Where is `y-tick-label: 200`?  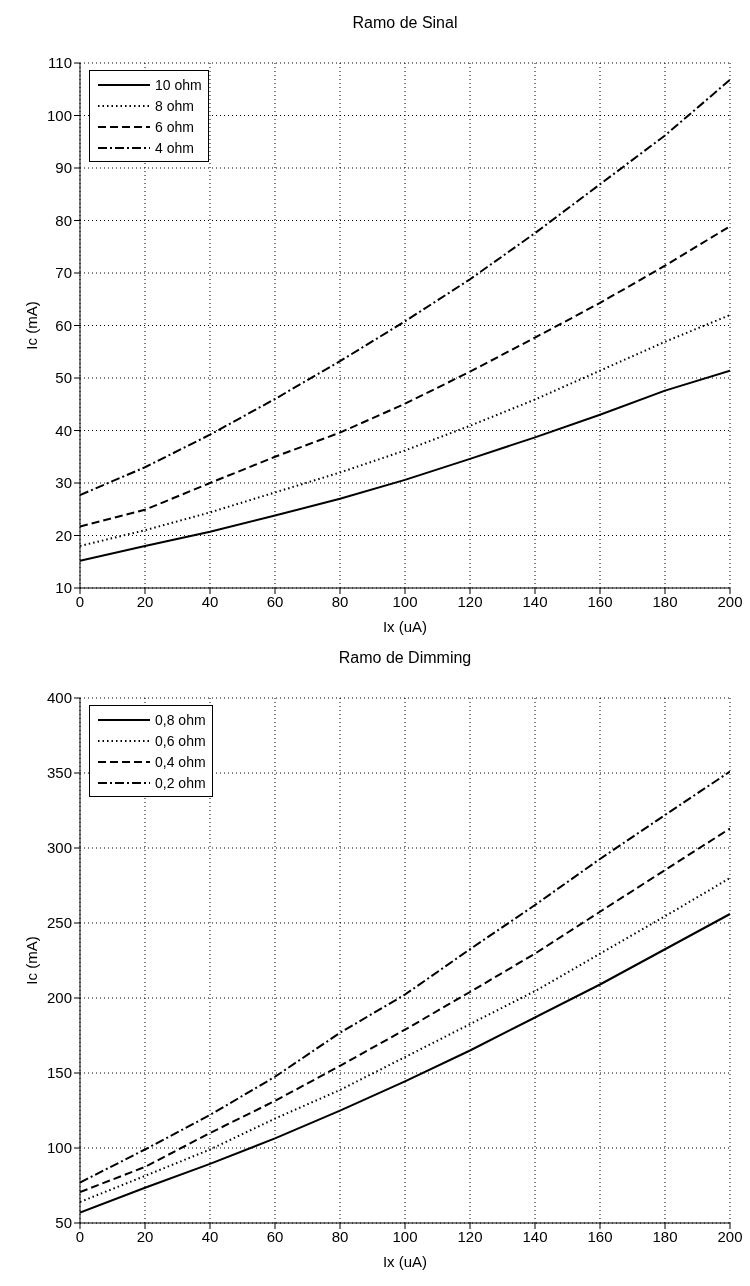
y-tick-label: 200 is located at coordinates (59, 998).